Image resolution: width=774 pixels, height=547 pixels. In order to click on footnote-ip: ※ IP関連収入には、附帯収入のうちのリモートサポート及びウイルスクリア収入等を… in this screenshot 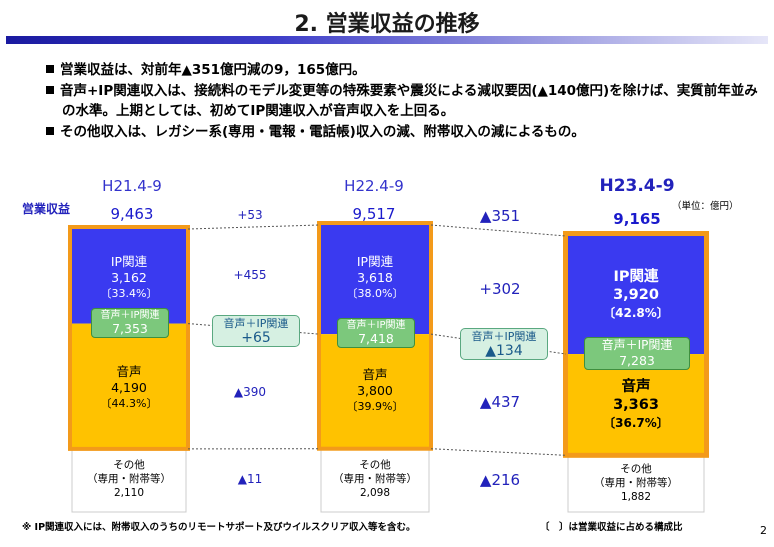, I will do `click(219, 527)`.